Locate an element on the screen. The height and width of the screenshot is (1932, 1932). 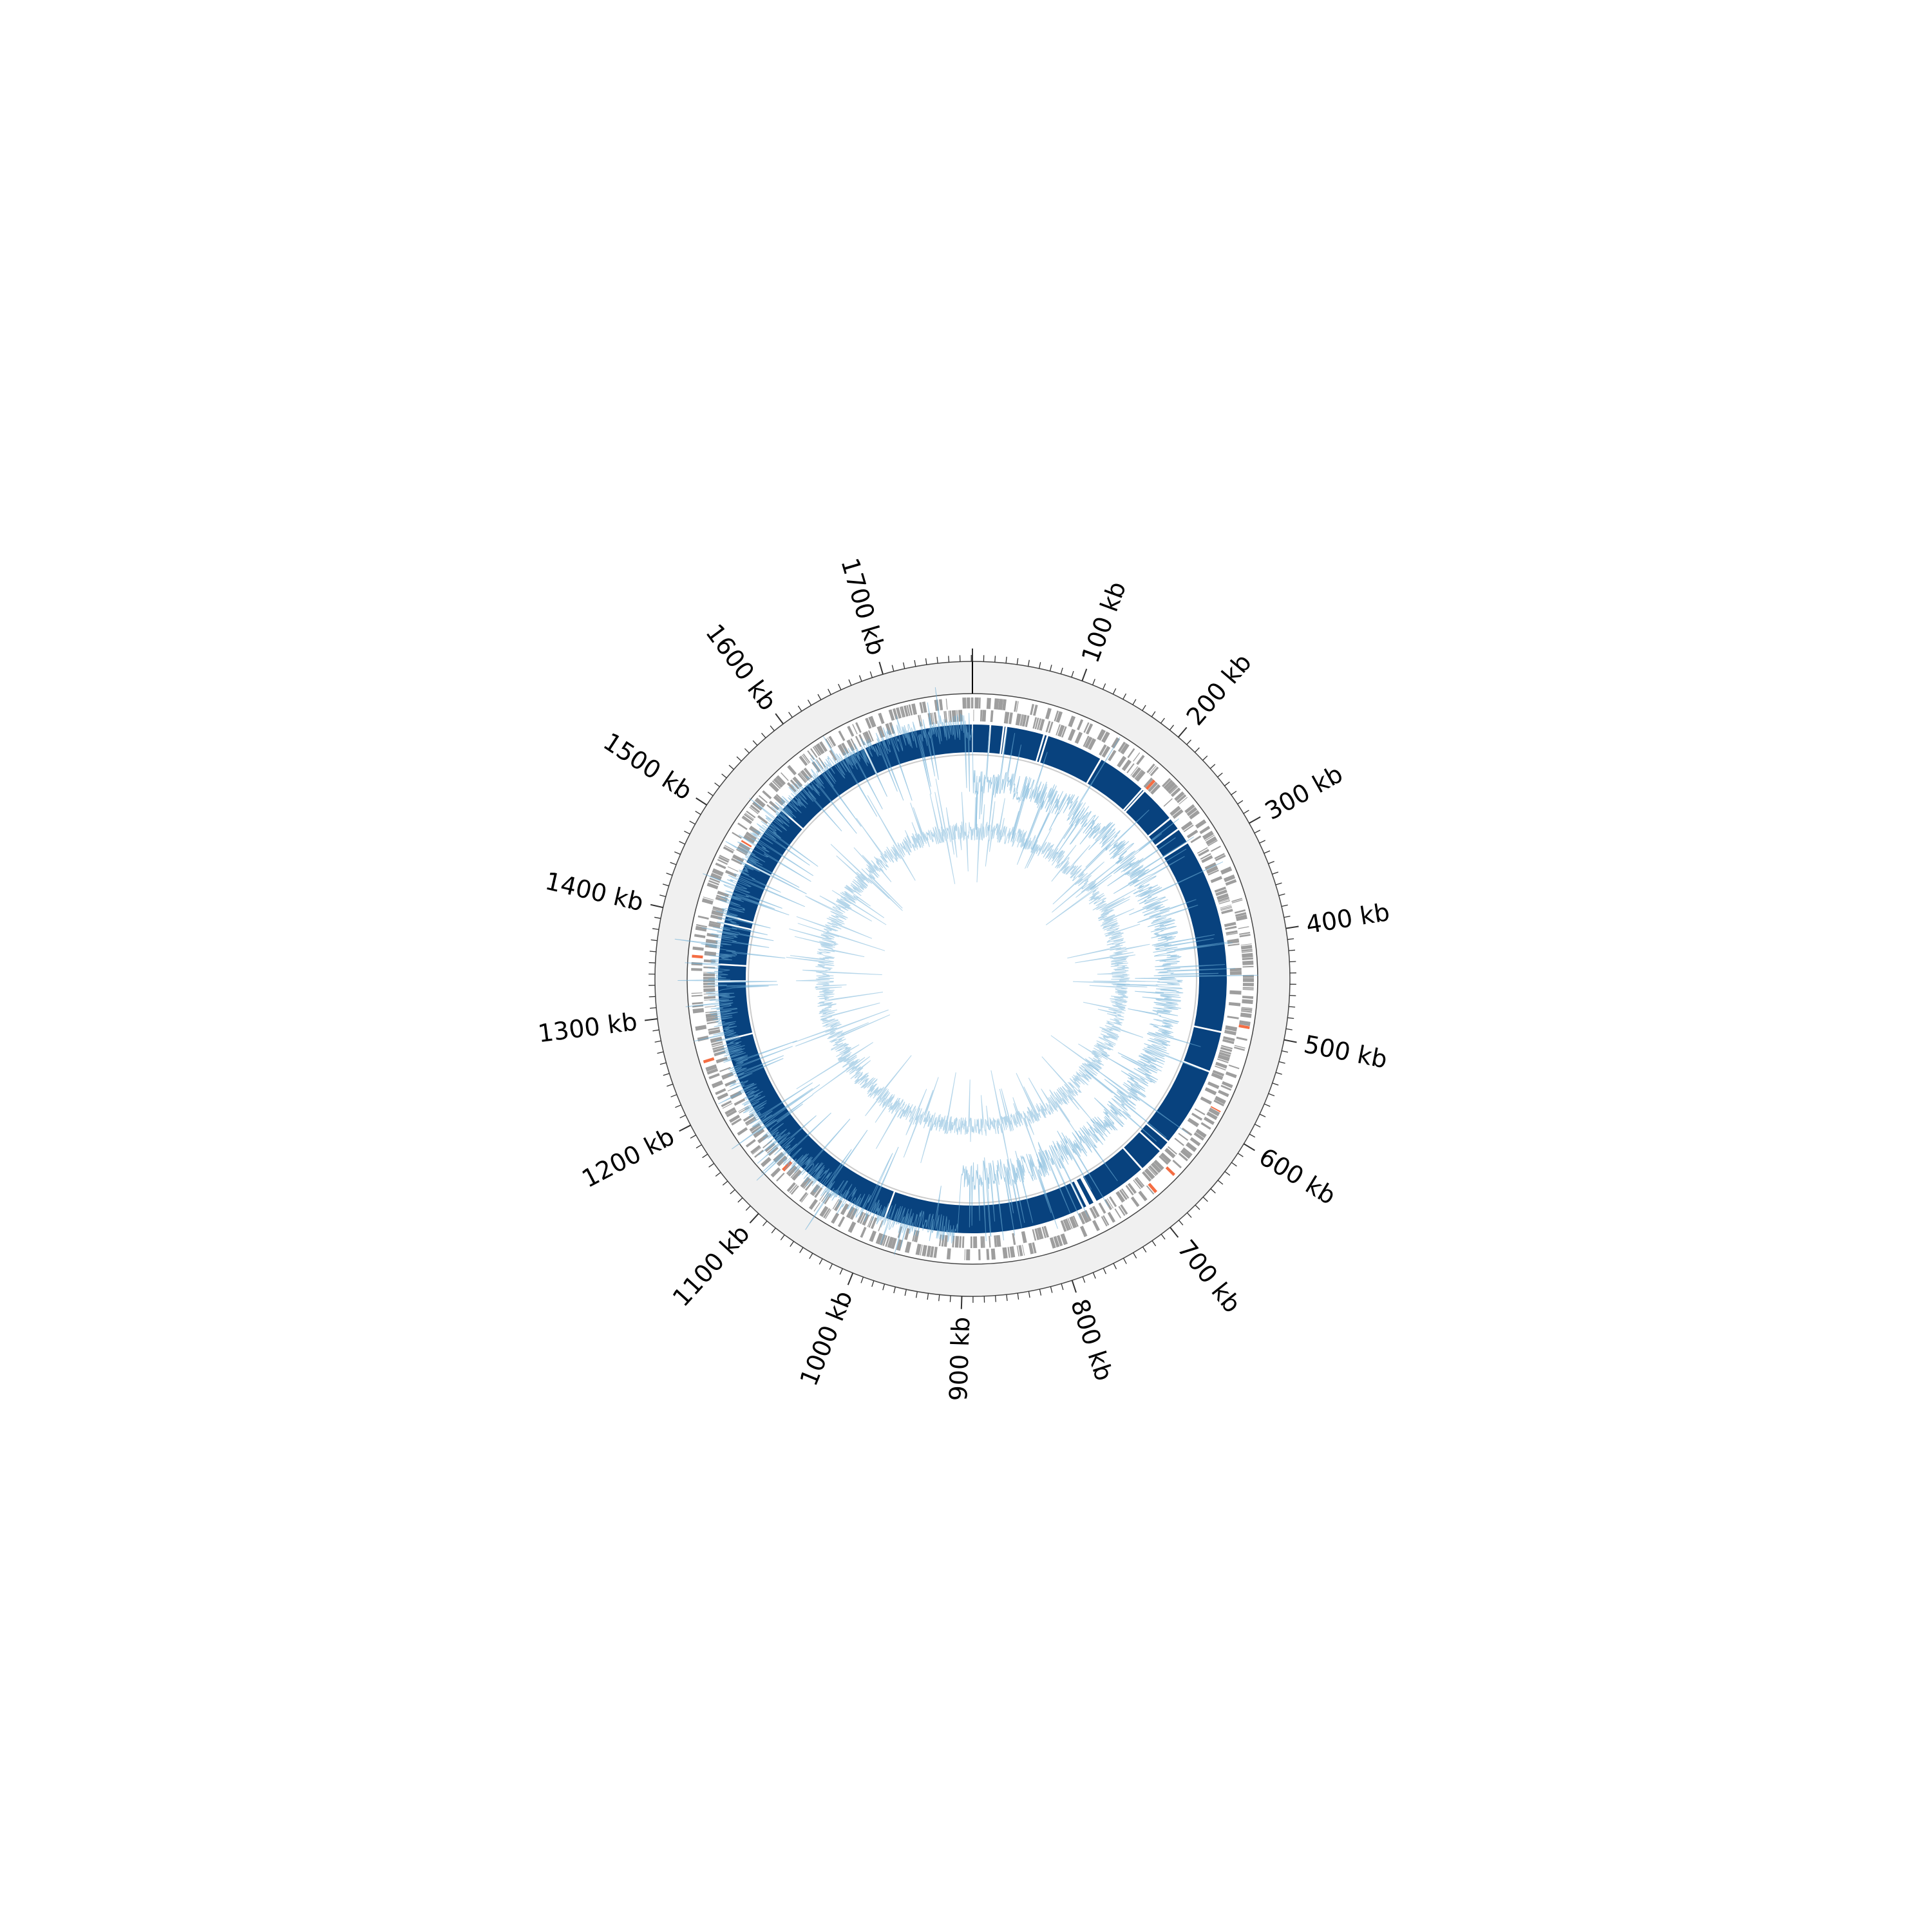
tick-label-100kb: 100 kb is located at coordinates (1104, 622).